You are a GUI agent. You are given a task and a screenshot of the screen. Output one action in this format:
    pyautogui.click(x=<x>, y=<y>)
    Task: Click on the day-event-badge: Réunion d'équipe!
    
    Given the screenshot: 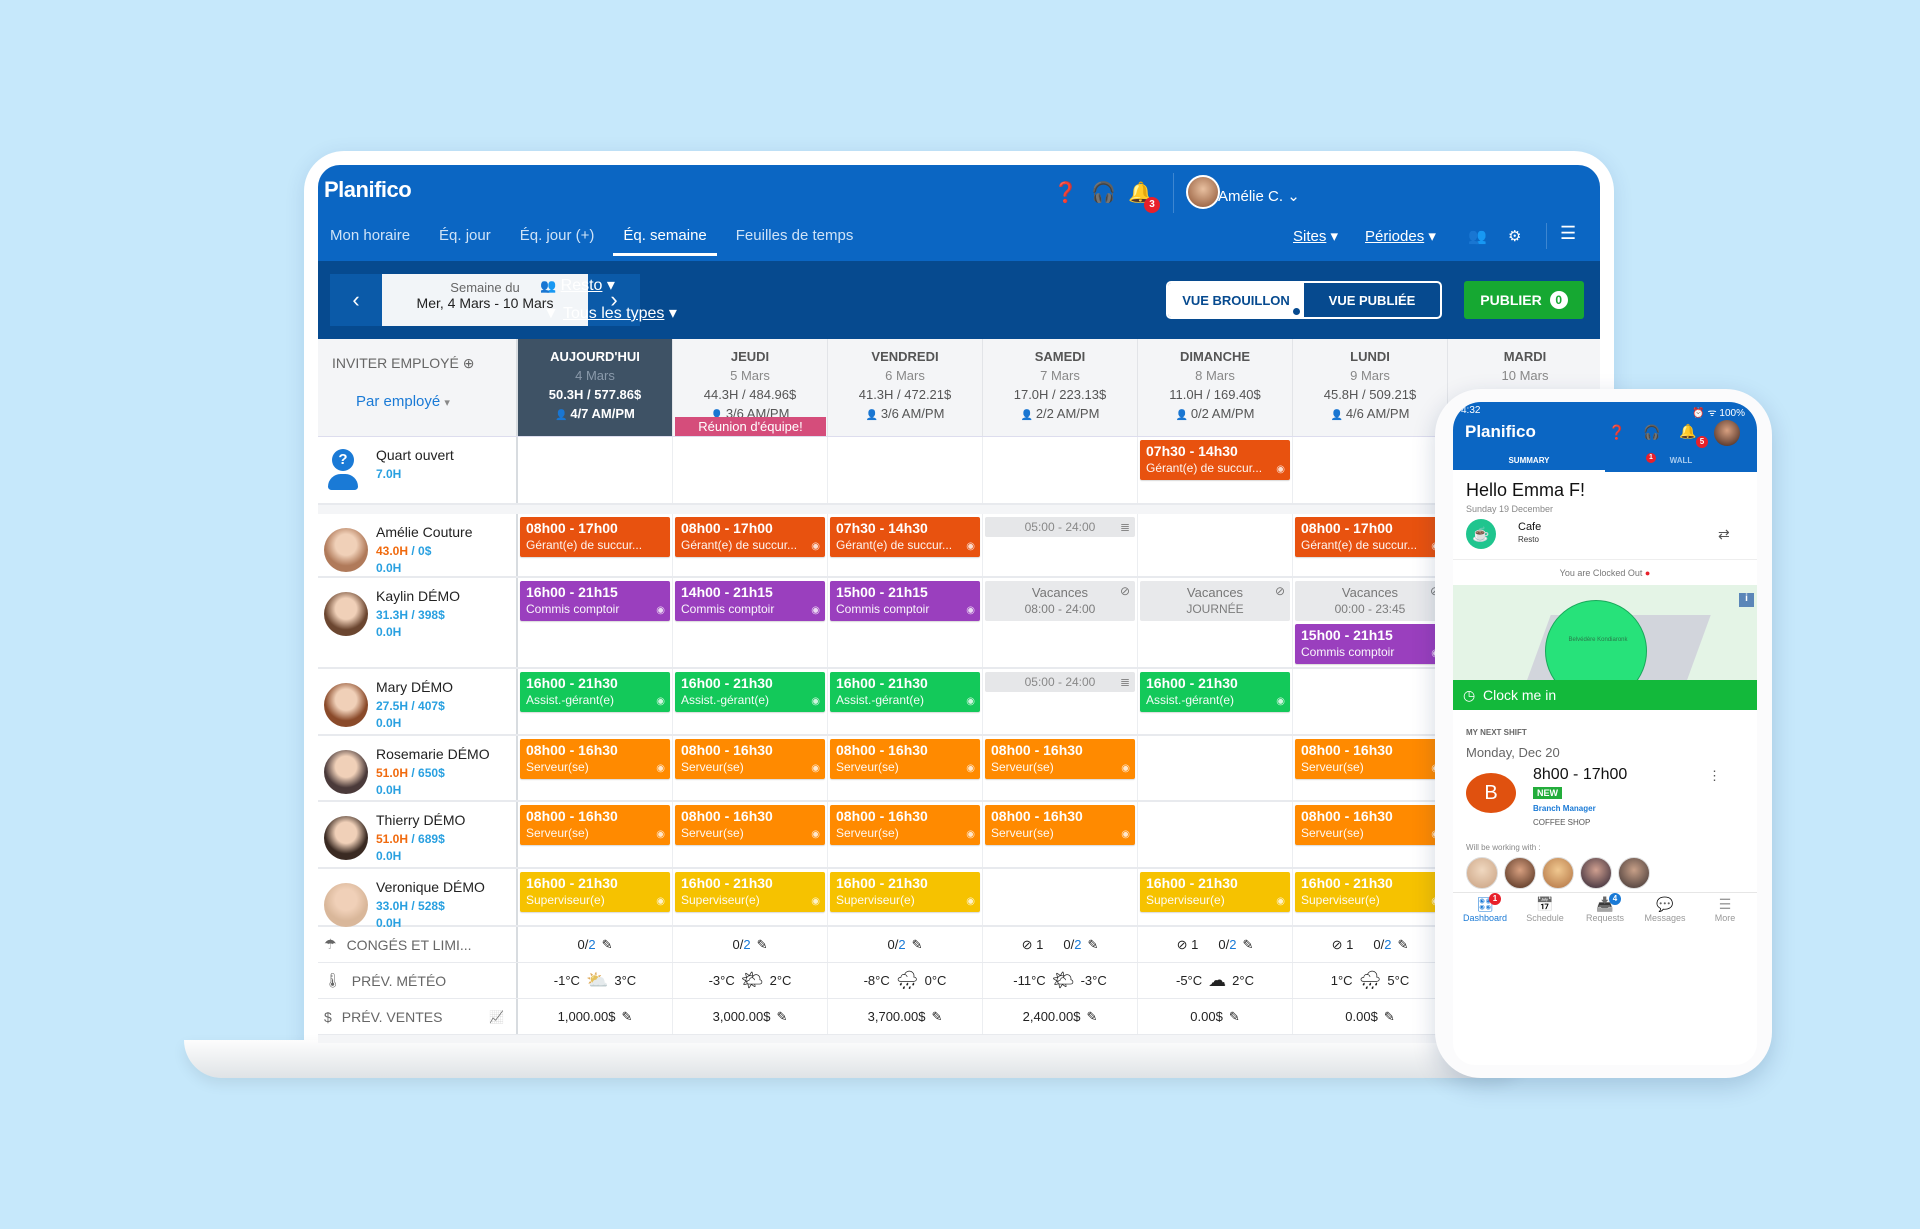 What is the action you would take?
    pyautogui.click(x=750, y=426)
    